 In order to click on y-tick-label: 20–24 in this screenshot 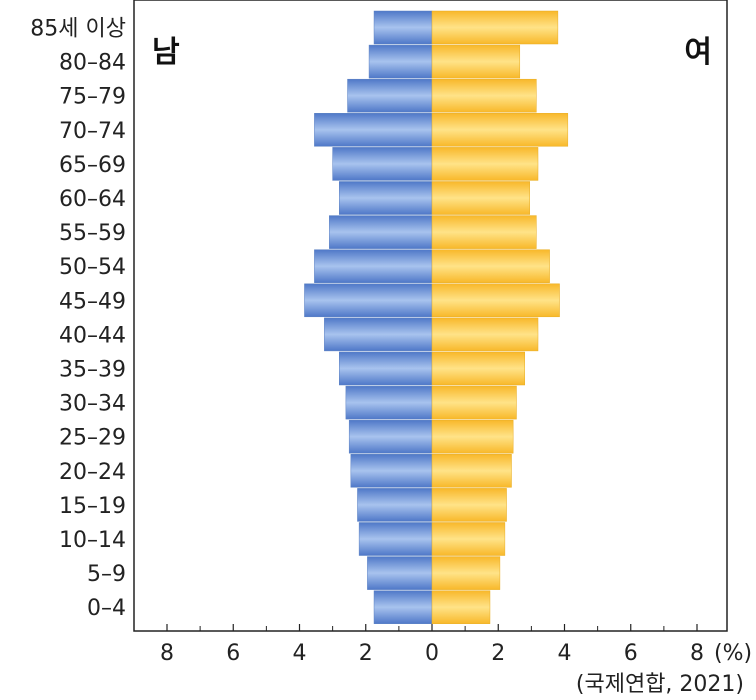, I will do `click(92, 472)`.